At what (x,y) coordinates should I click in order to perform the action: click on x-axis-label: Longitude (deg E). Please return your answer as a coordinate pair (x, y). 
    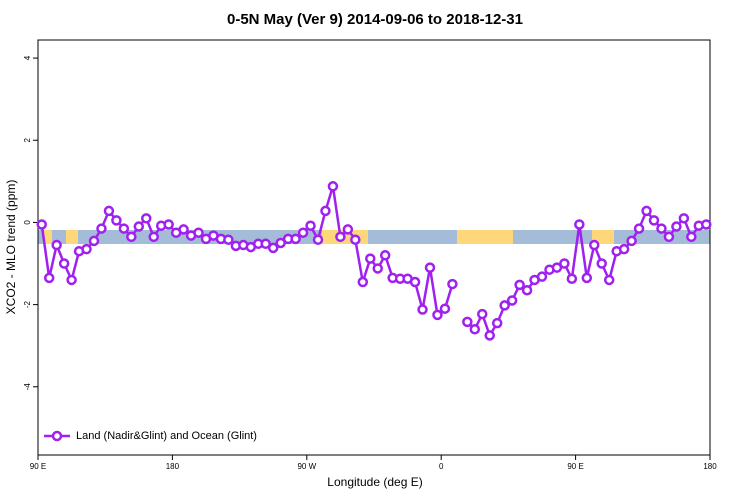
    Looking at the image, I should click on (374, 482).